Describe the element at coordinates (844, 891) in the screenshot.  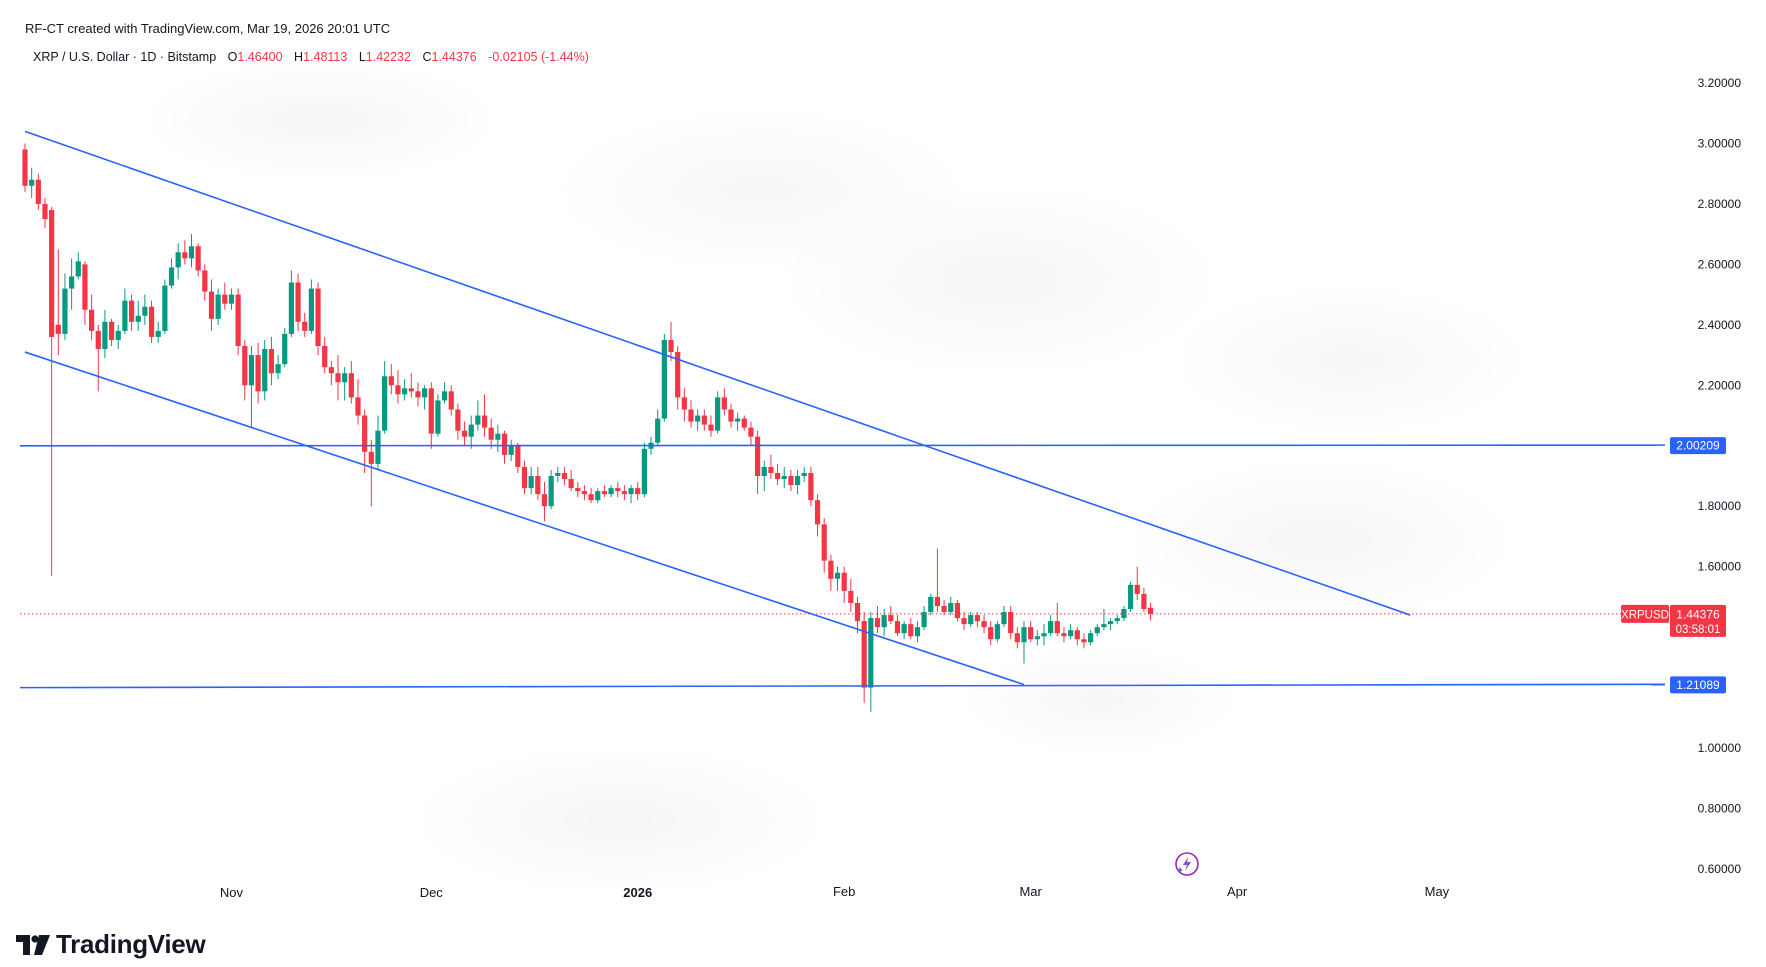
I see `x-tick-label: Feb` at that location.